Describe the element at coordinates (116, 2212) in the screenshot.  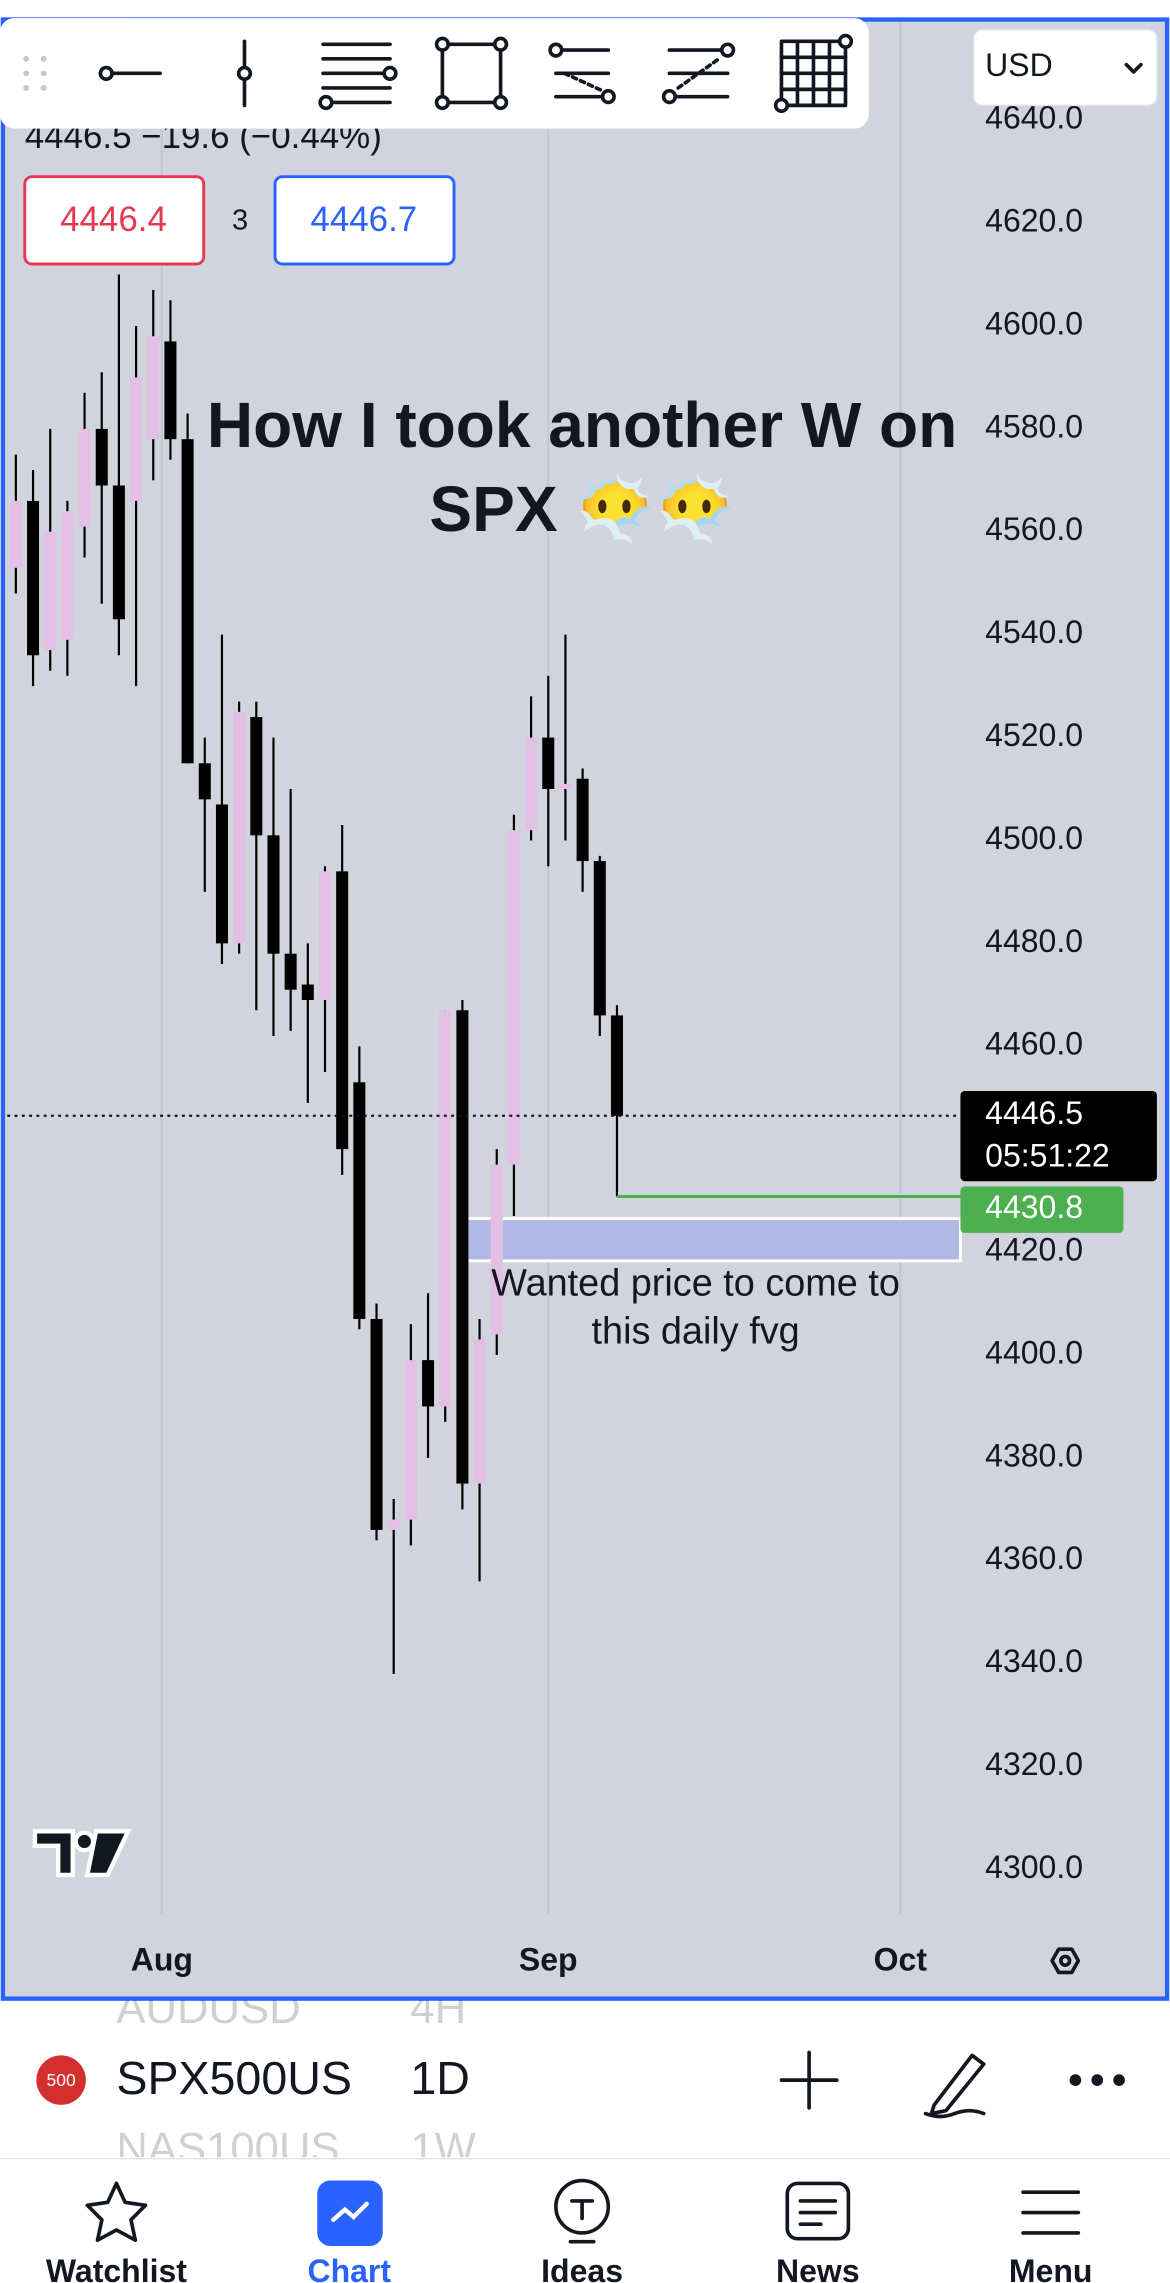
I see `star-icon` at that location.